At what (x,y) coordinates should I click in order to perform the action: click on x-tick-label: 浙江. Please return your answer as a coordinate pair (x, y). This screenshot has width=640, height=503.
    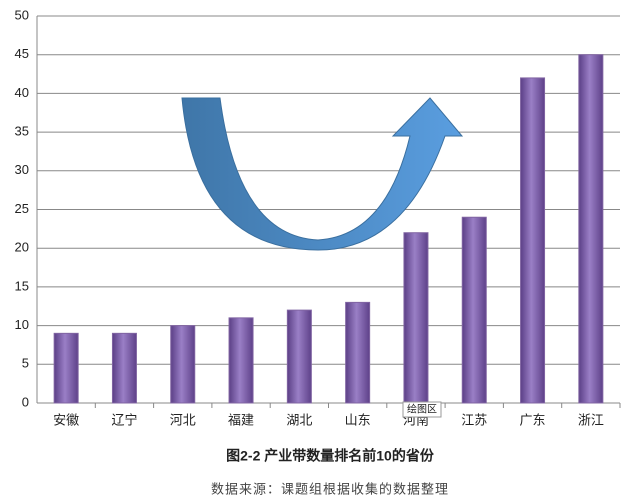
    Looking at the image, I should click on (591, 419).